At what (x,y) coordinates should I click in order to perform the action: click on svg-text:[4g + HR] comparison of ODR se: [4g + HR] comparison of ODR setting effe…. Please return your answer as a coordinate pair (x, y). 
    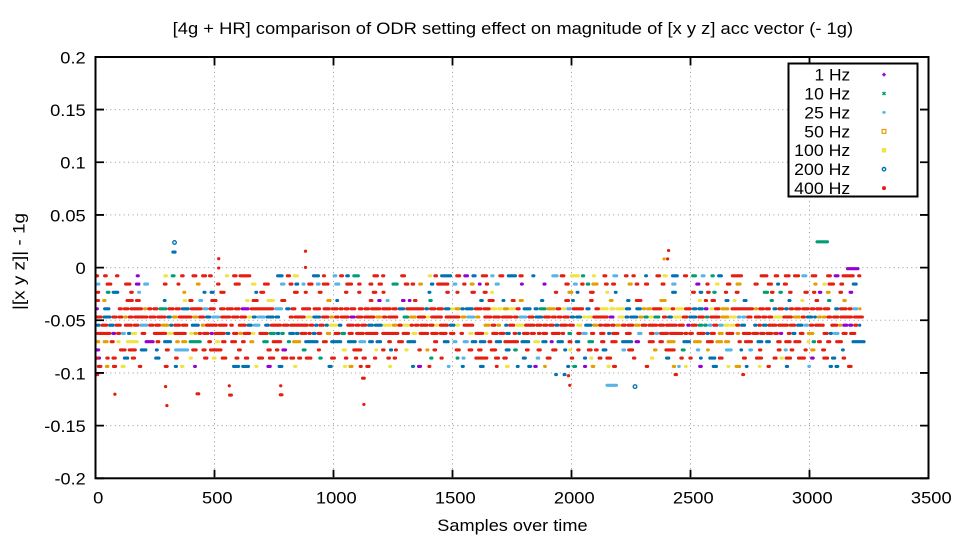
    Looking at the image, I should click on (513, 28).